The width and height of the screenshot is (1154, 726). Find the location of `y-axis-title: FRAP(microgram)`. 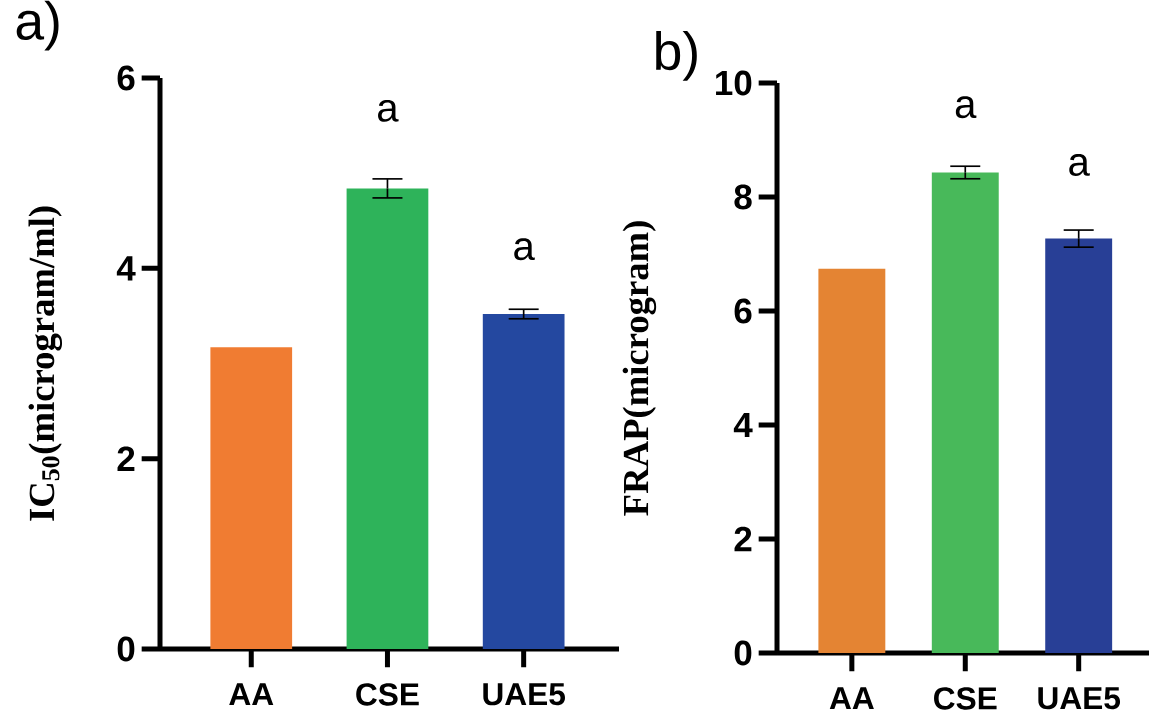

y-axis-title: FRAP(microgram) is located at coordinates (639, 368).